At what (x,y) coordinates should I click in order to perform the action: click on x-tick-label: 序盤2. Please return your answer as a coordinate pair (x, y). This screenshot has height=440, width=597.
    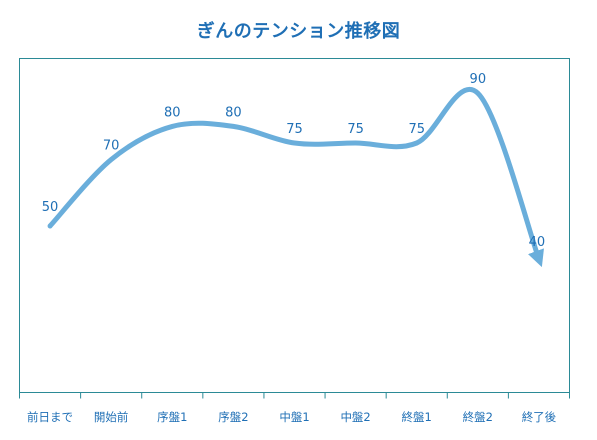
    Looking at the image, I should click on (233, 417).